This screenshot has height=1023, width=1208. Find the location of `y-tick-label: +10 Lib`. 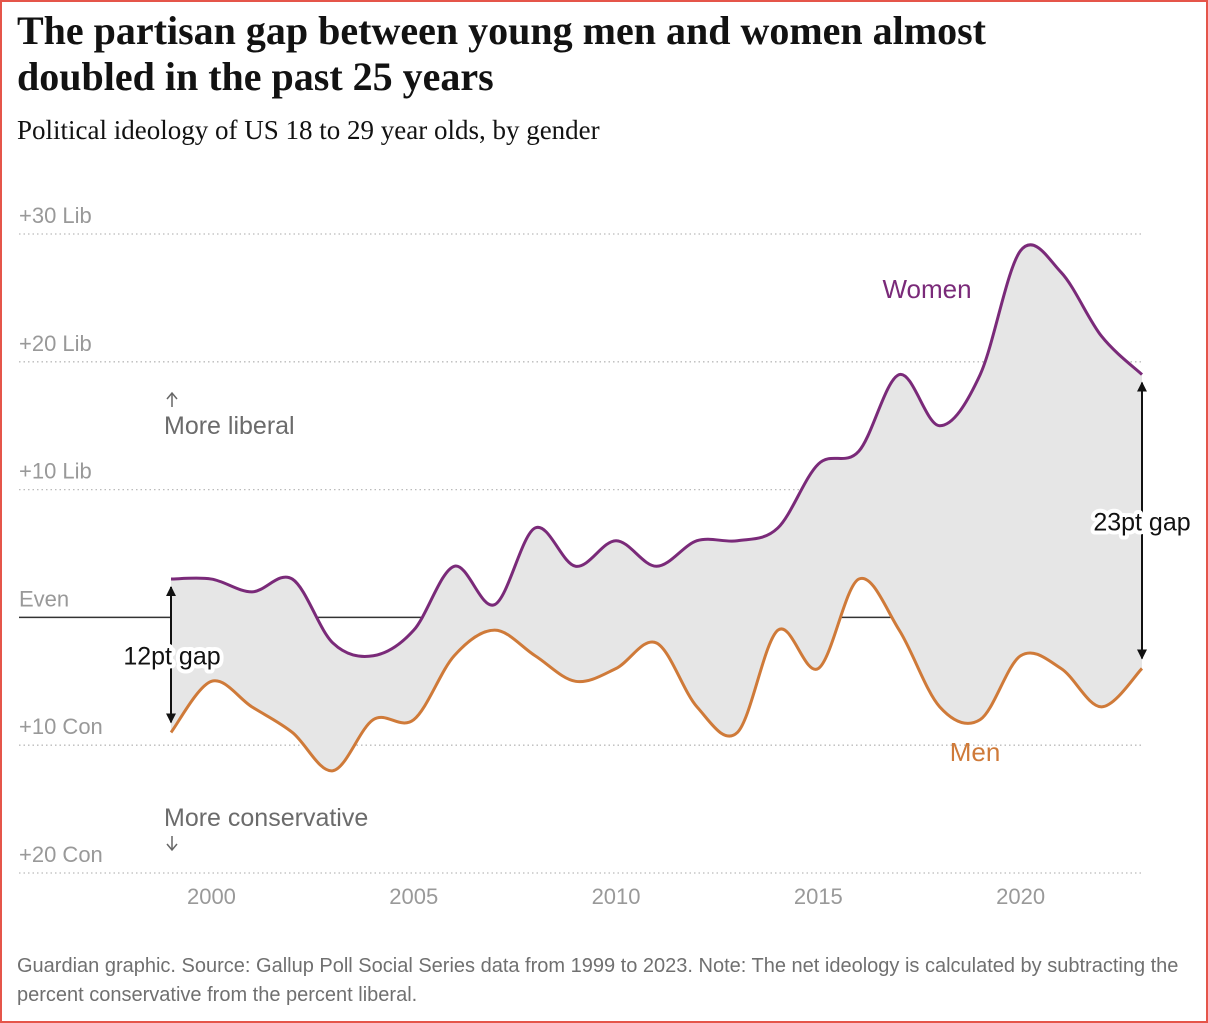

y-tick-label: +10 Lib is located at coordinates (55, 471).